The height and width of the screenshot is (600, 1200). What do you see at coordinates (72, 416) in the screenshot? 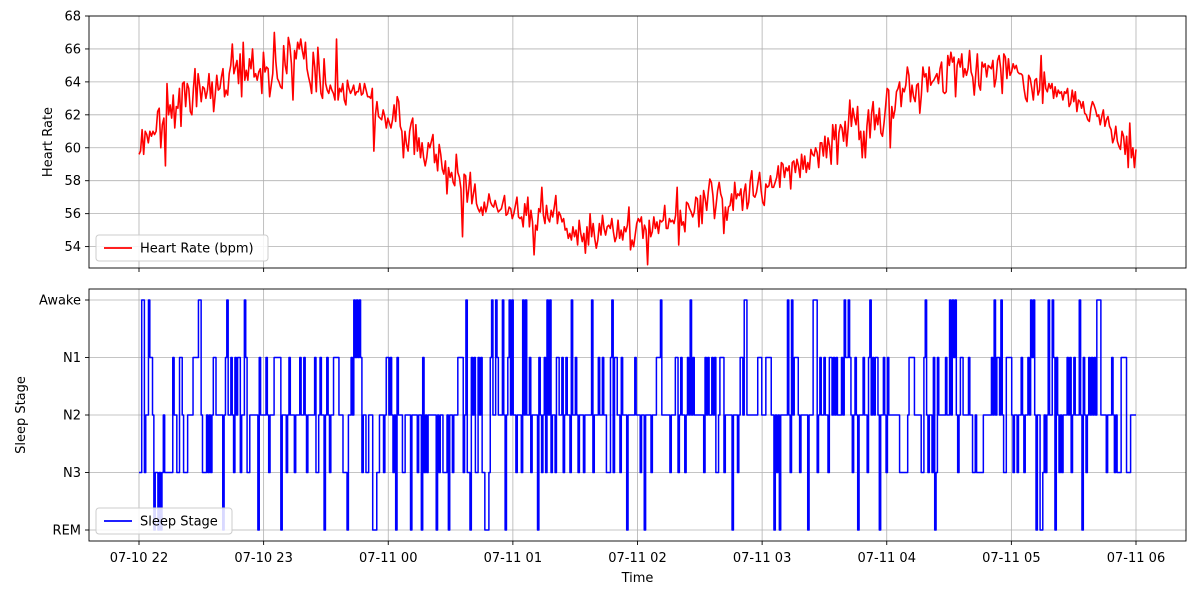
I see `y-tick-label: N2` at bounding box center [72, 416].